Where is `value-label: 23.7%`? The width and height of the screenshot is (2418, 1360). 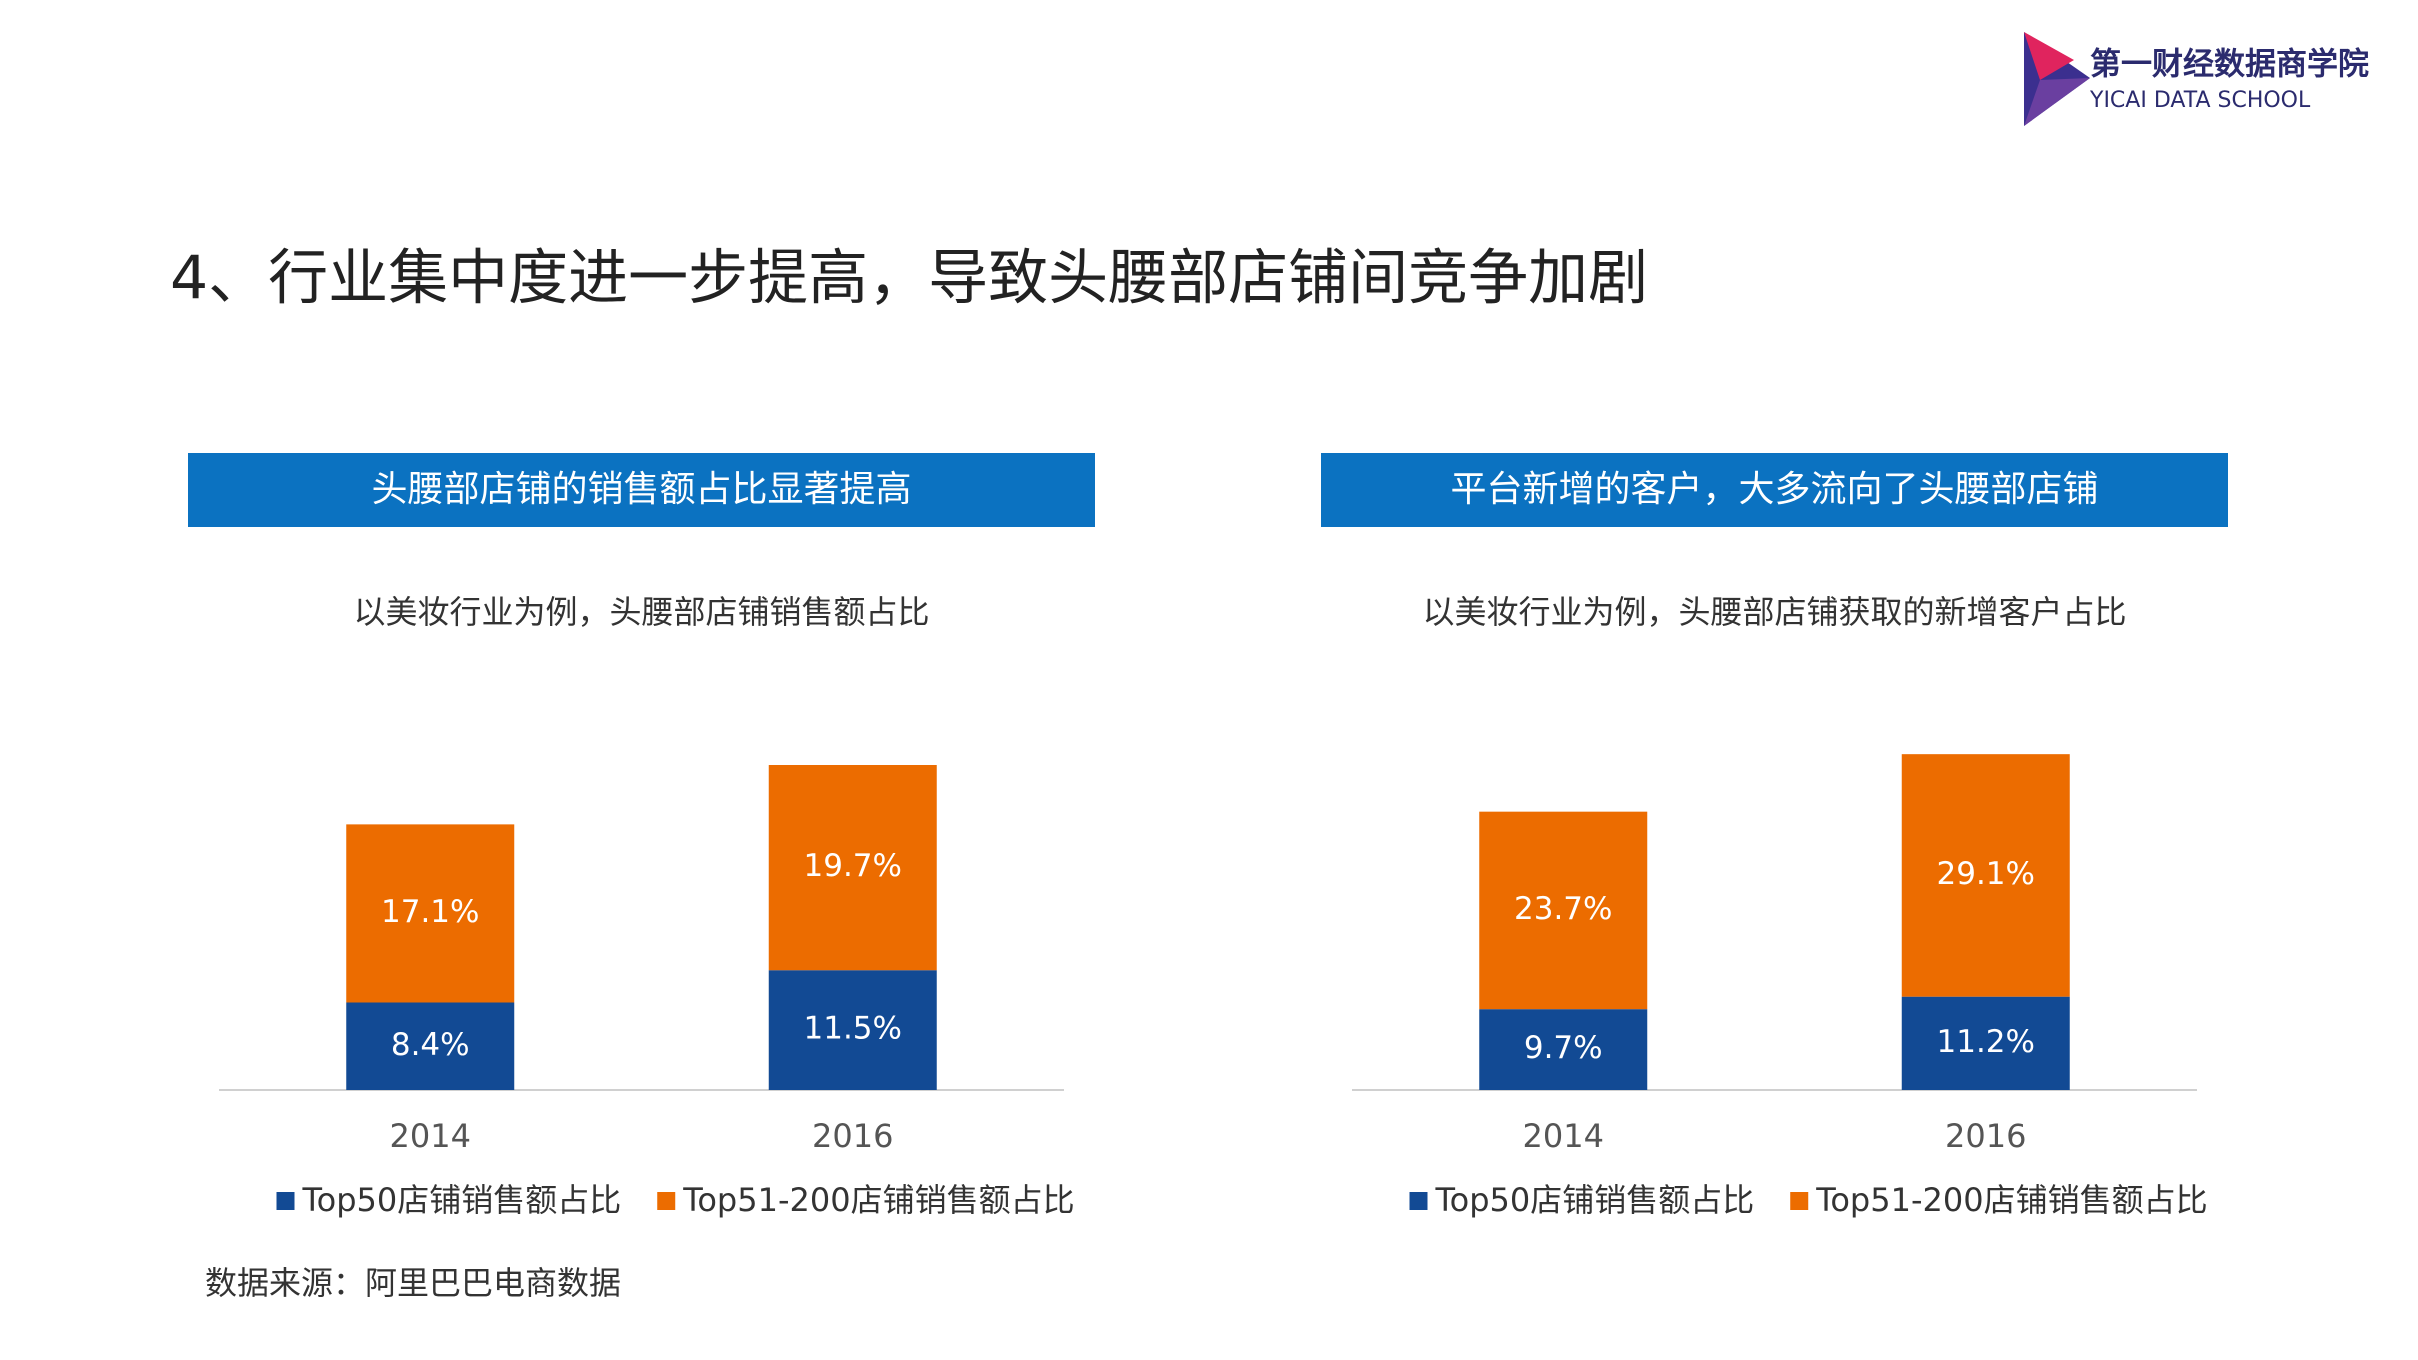 value-label: 23.7% is located at coordinates (1563, 909).